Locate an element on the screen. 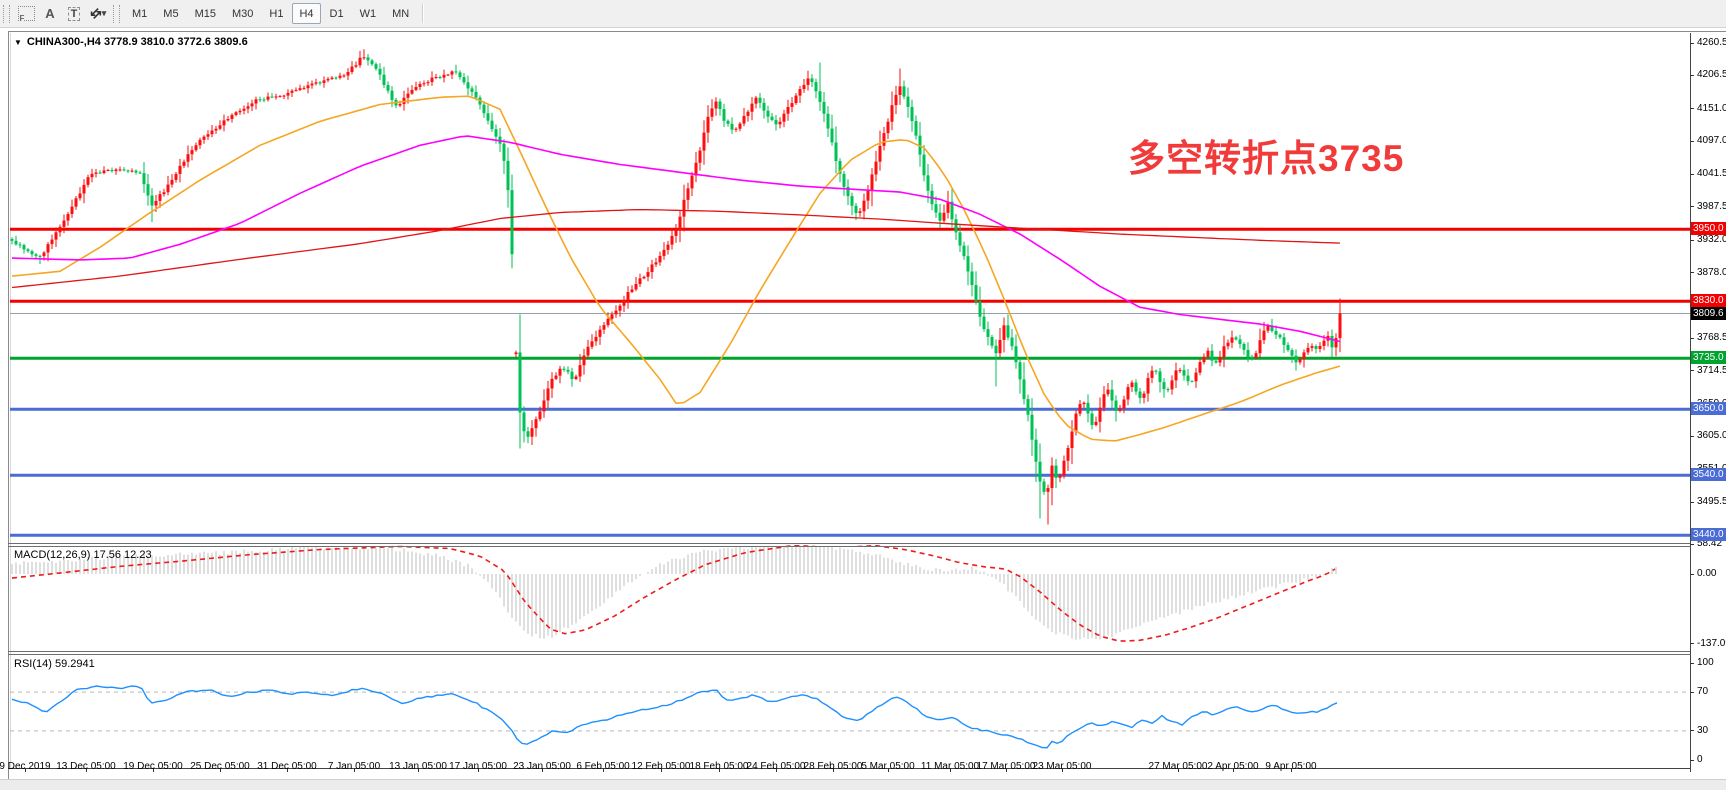 This screenshot has width=1726, height=790. rsi-panel is located at coordinates (850, 711).